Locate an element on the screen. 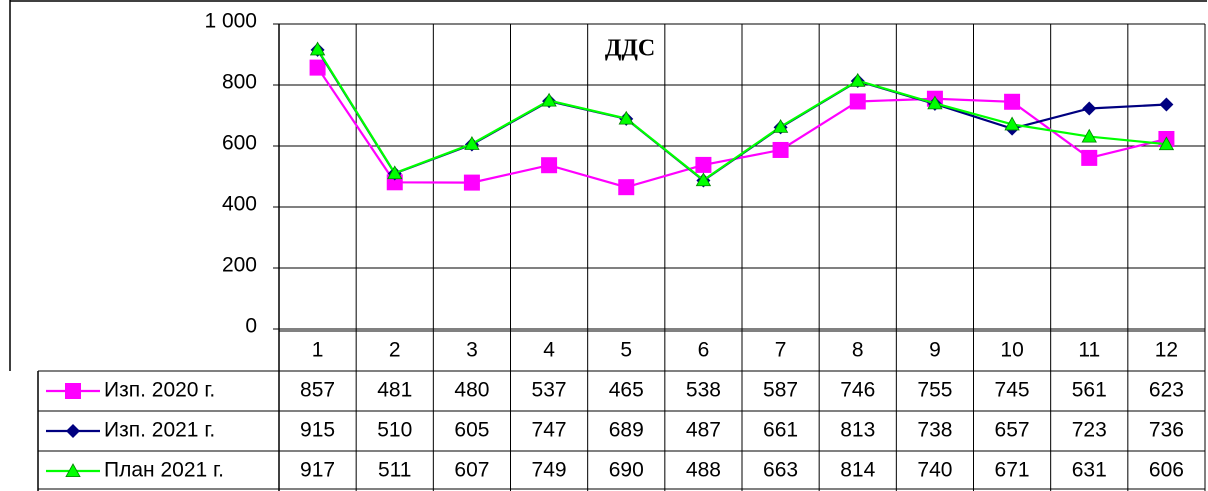 This screenshot has width=1208, height=491. chart-title: ДДС is located at coordinates (630, 49).